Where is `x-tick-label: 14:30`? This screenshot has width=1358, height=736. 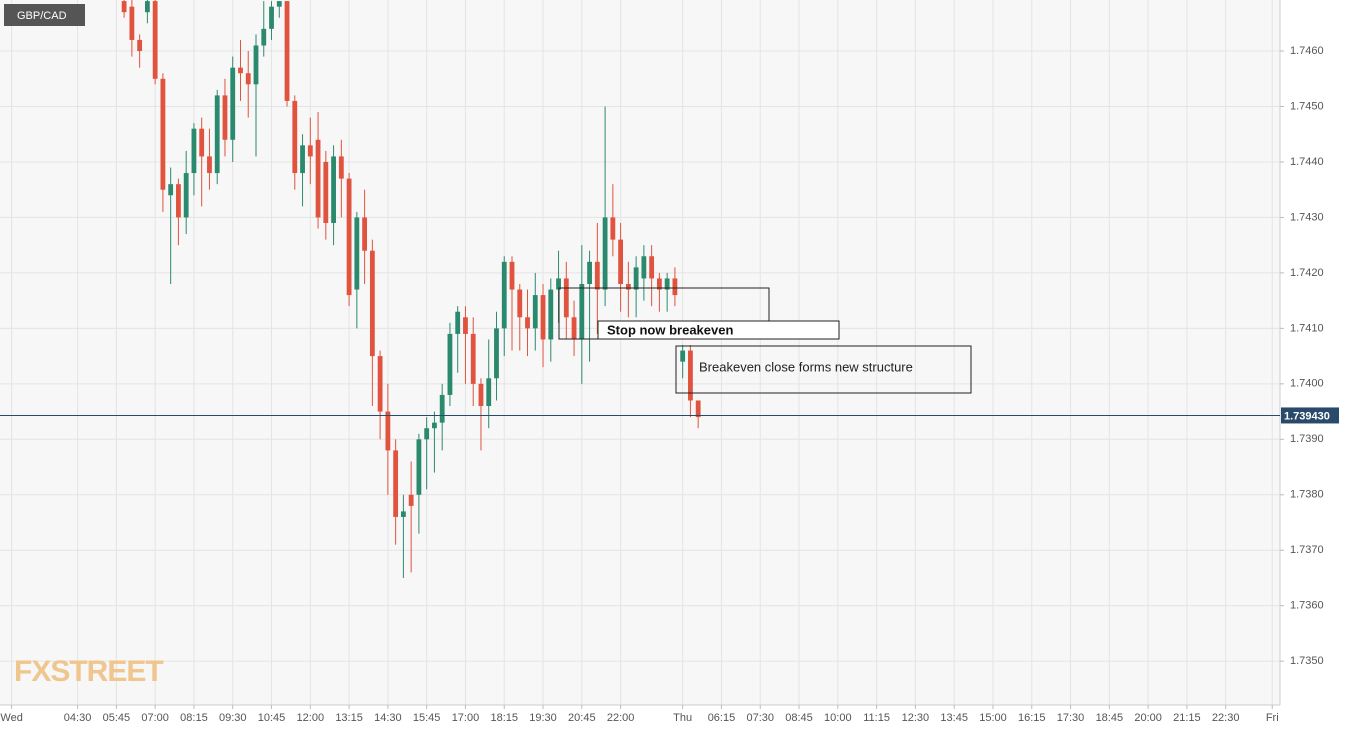
x-tick-label: 14:30 is located at coordinates (388, 718).